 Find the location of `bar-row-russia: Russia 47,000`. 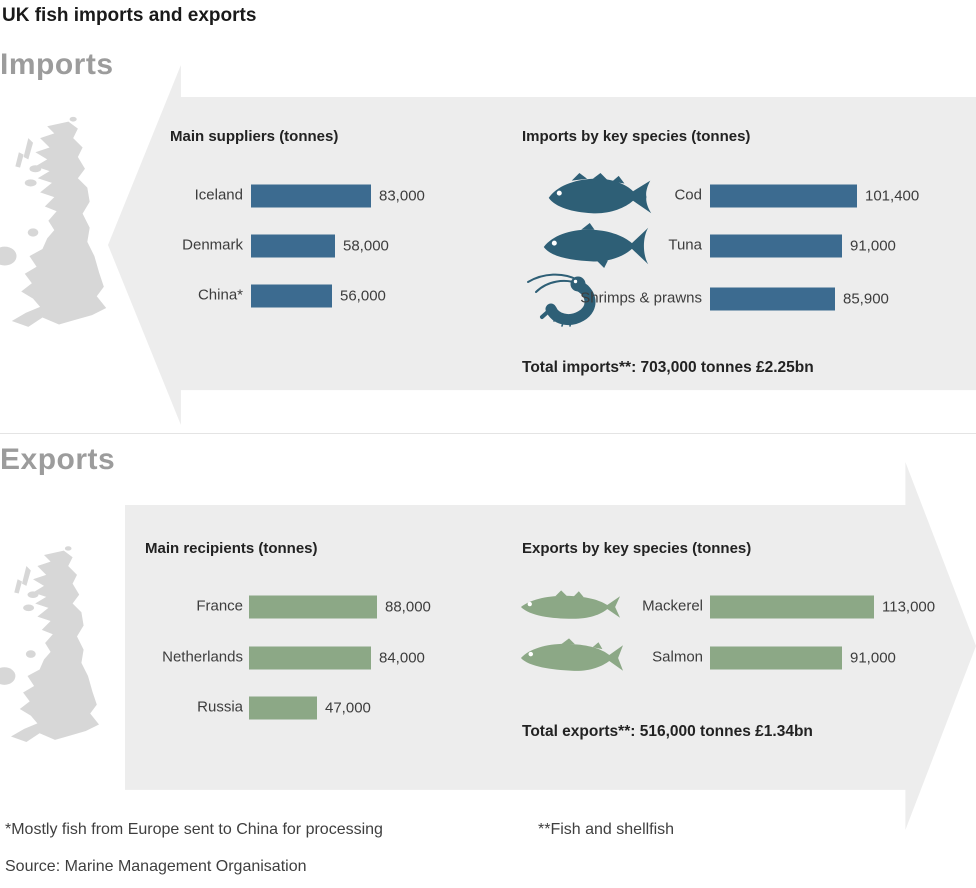

bar-row-russia: Russia 47,000 is located at coordinates (330, 708).